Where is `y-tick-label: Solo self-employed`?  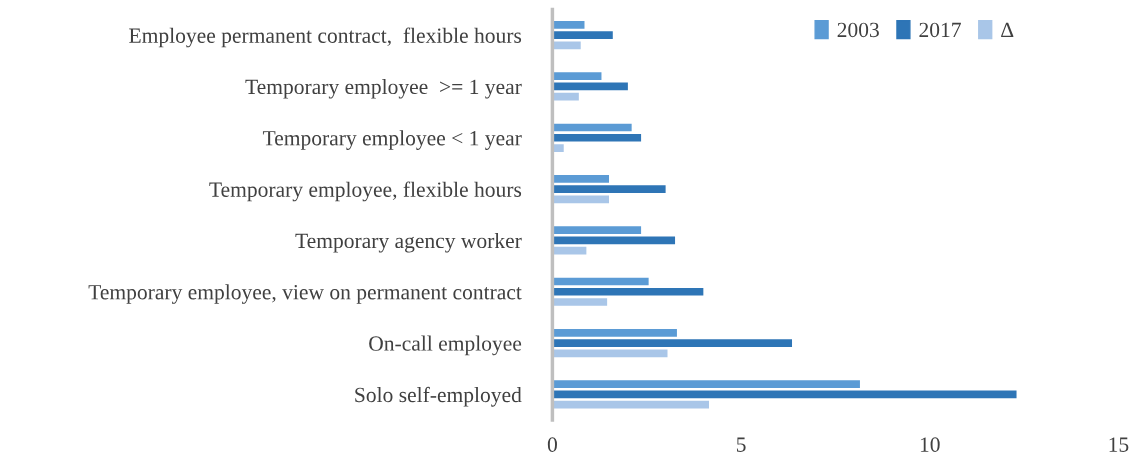
y-tick-label: Solo self-employed is located at coordinates (438, 396).